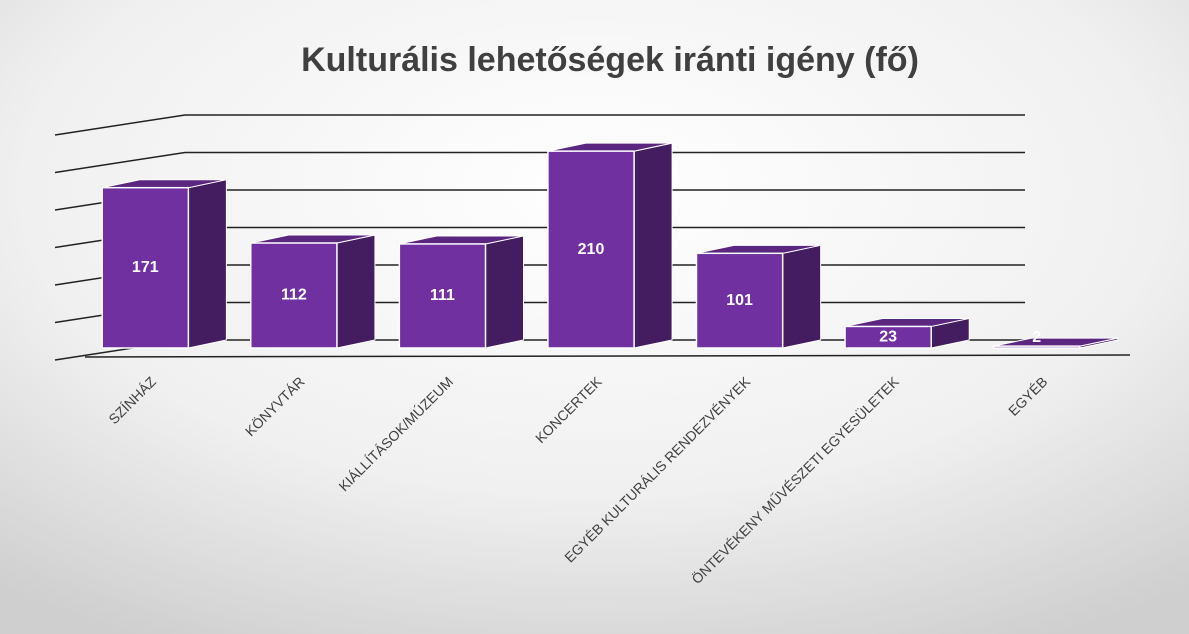  I want to click on value-label: 112, so click(294, 295).